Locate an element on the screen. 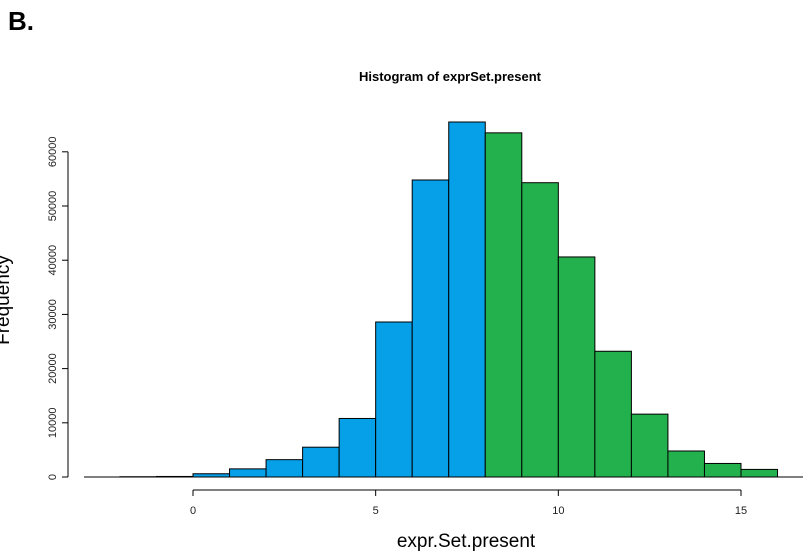  y-tick-label-4: 40000 is located at coordinates (53, 260).